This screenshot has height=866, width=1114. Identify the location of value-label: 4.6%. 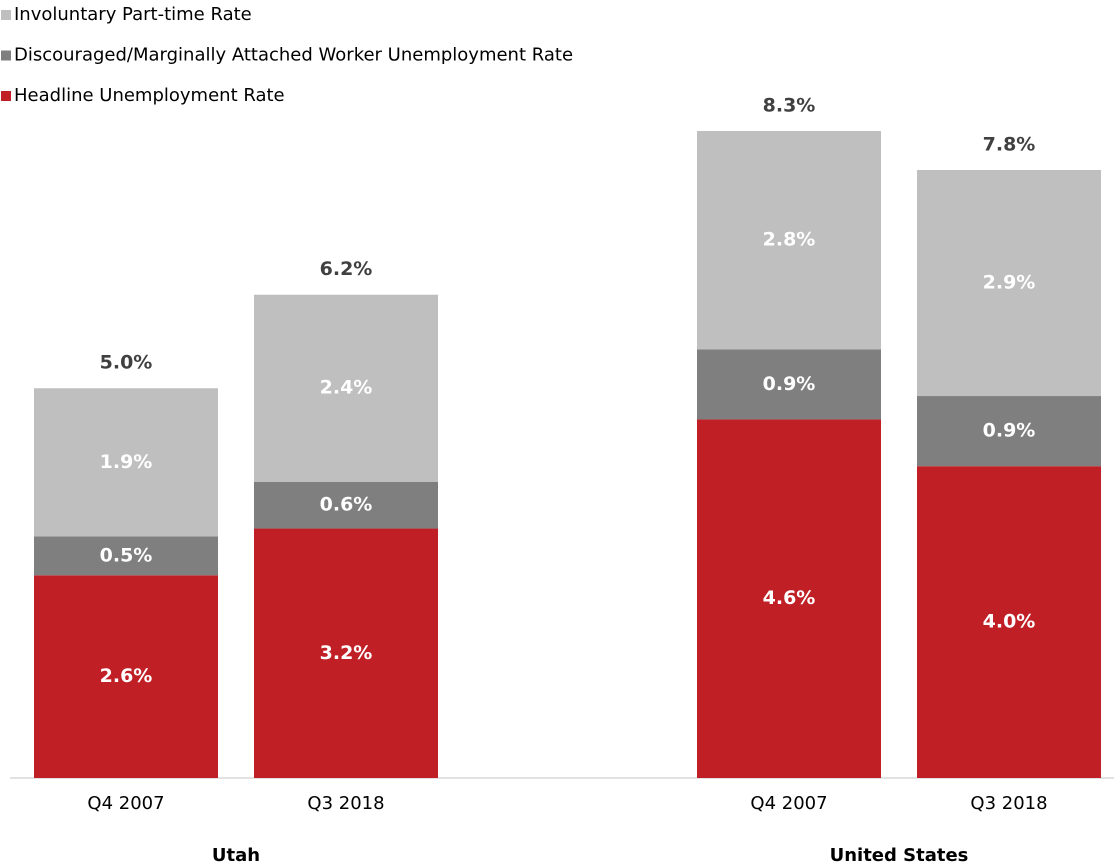
(789, 598).